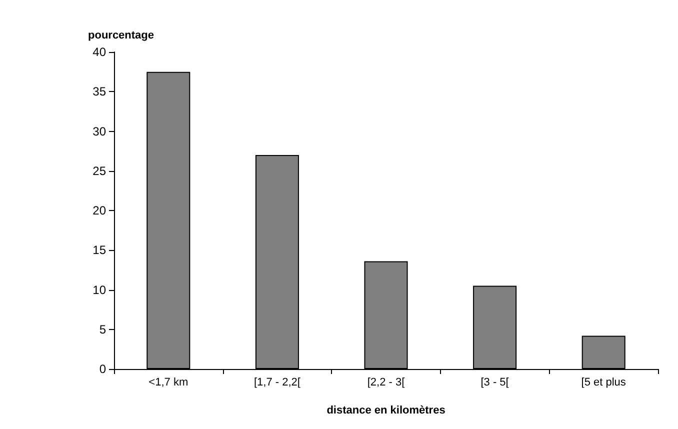  I want to click on x-tick-label: <1,7 km, so click(168, 382).